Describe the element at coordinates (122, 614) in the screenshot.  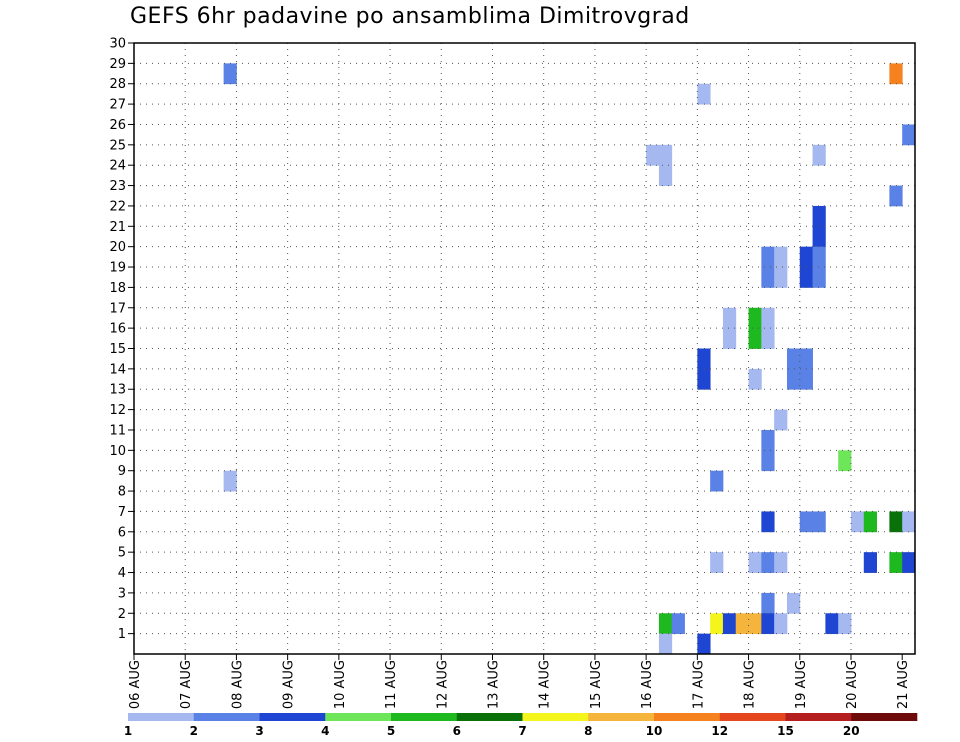
I see `y-tick-label: 2` at that location.